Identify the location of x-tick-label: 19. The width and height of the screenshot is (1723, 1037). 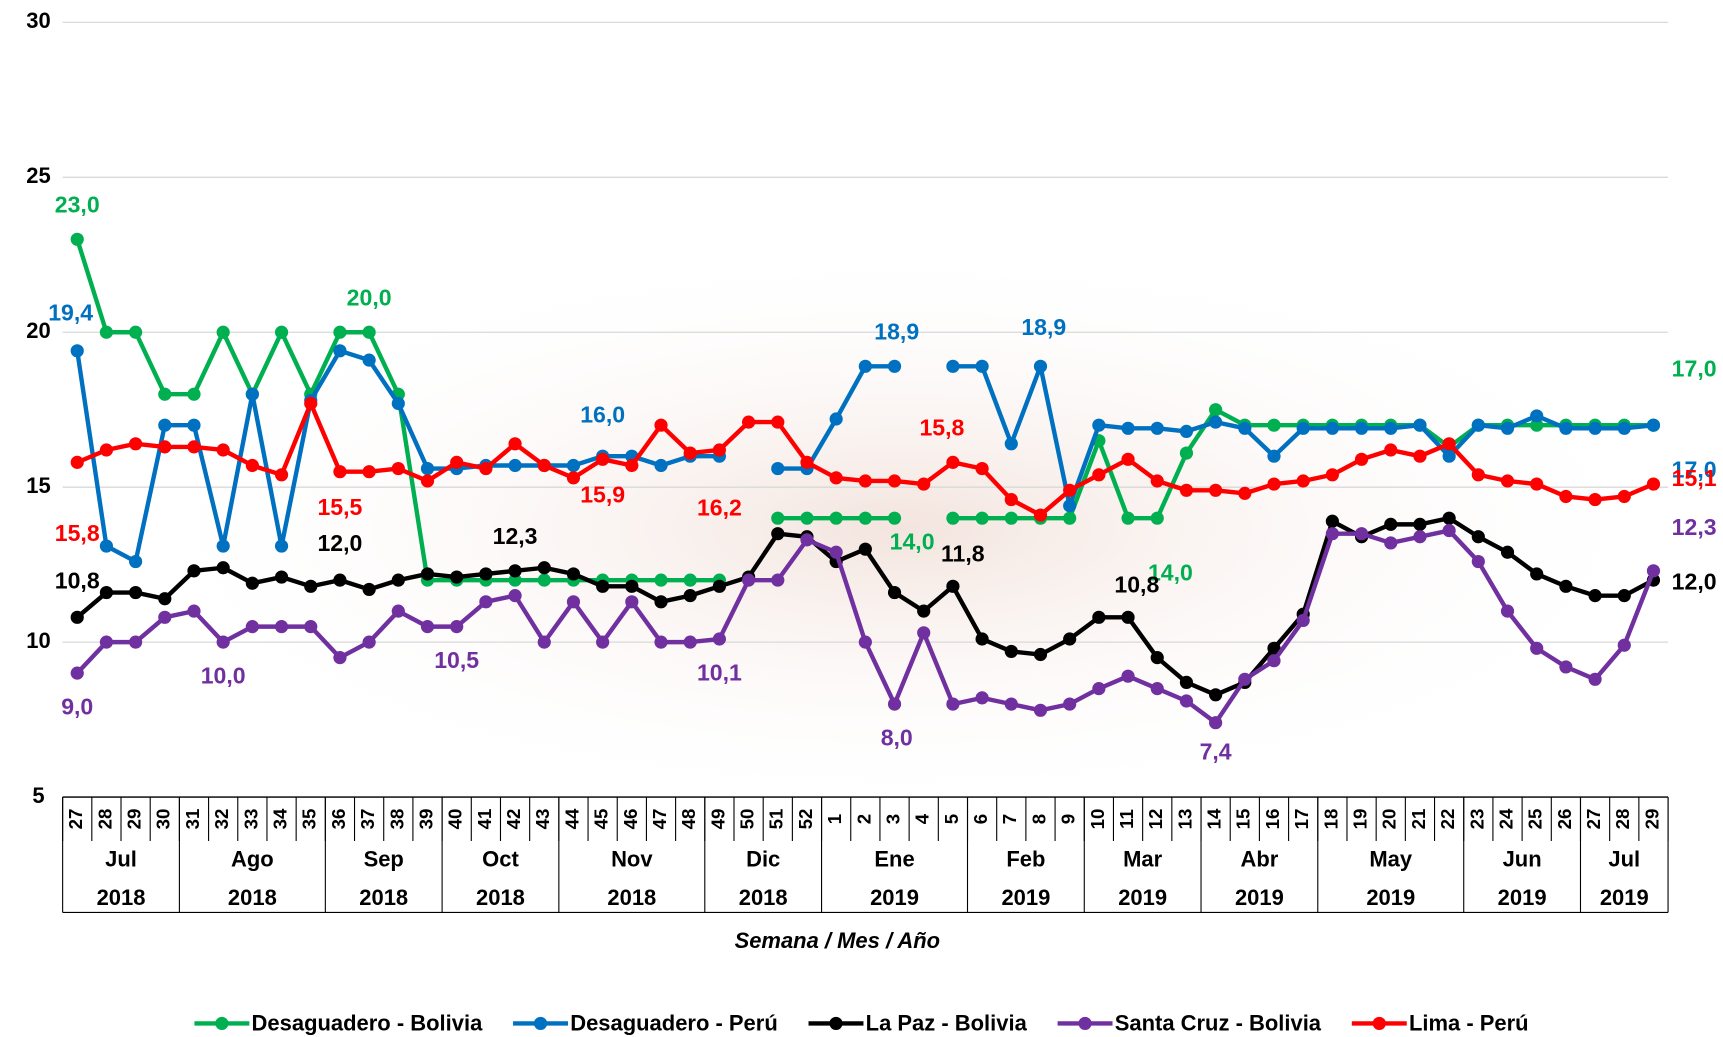
(1360, 819).